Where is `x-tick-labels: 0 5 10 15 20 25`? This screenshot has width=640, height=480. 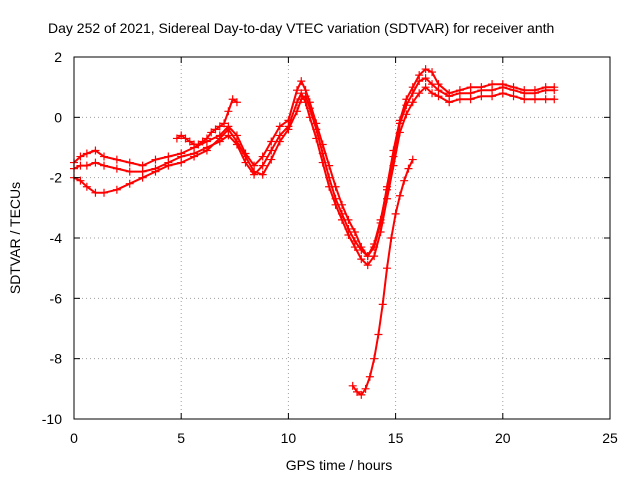
x-tick-labels: 0 5 10 15 20 25 is located at coordinates (344, 438).